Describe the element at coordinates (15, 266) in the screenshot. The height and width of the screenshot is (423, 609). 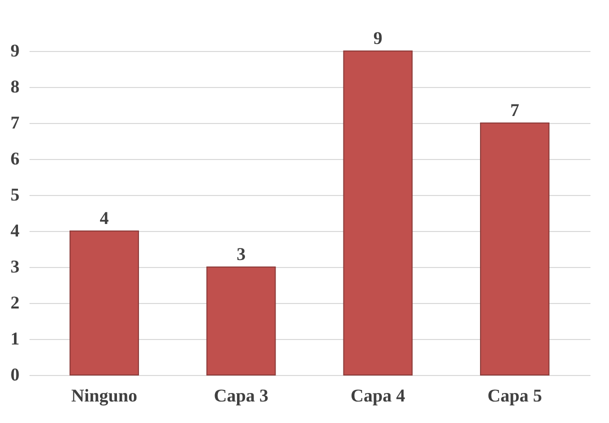
I see `y-tick-label: 3` at that location.